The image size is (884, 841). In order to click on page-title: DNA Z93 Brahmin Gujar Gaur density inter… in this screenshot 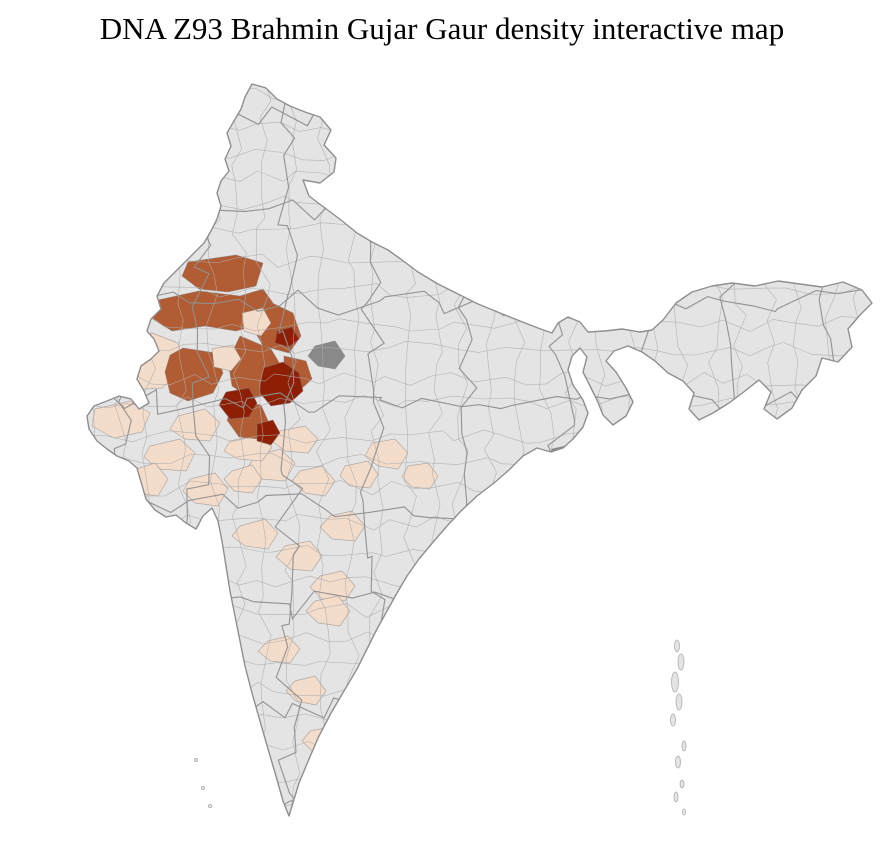, I will do `click(442, 28)`.